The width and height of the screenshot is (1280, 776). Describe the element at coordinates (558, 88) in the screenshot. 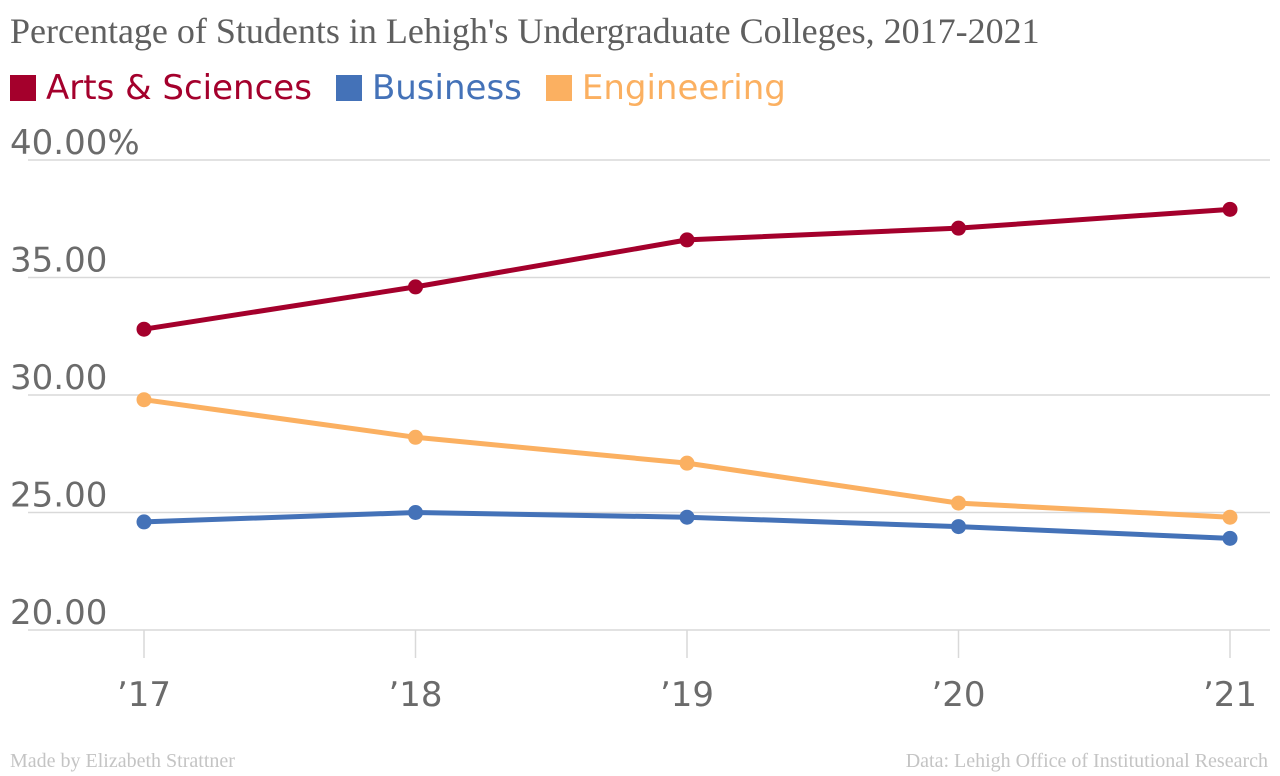

I see `legend-swatch-engineering` at that location.